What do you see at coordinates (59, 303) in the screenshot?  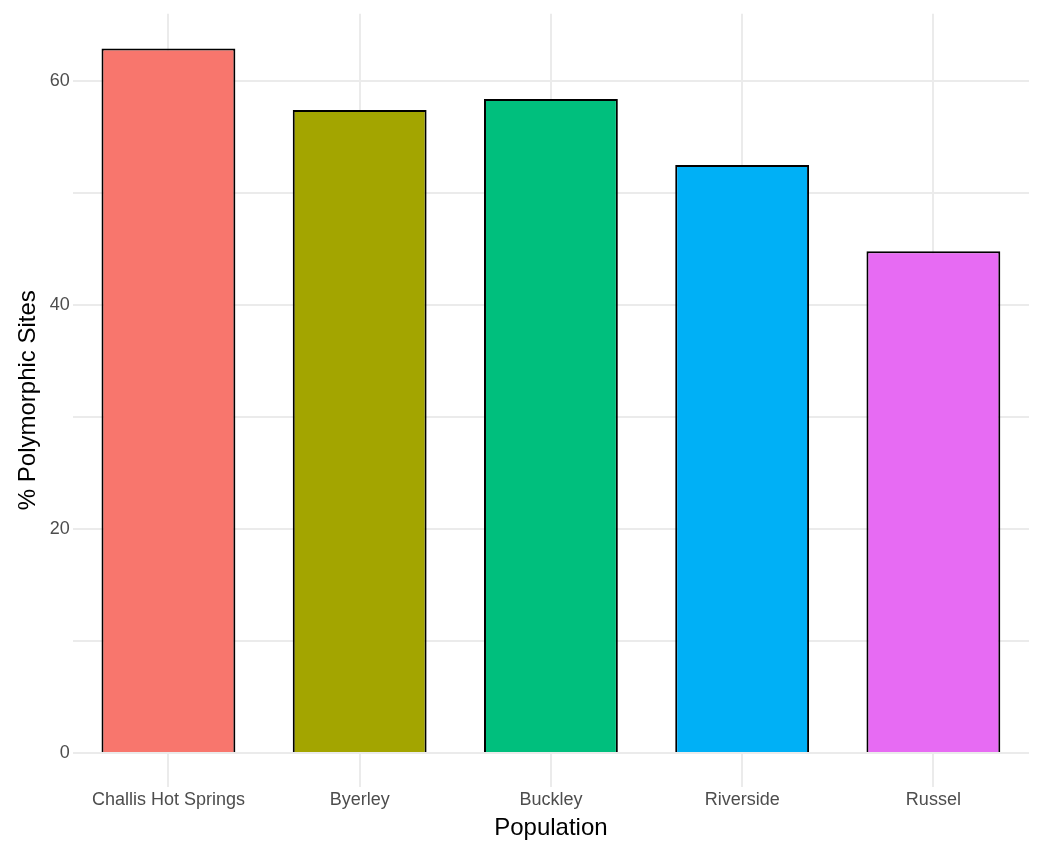 I see `y-tick-label: 40` at bounding box center [59, 303].